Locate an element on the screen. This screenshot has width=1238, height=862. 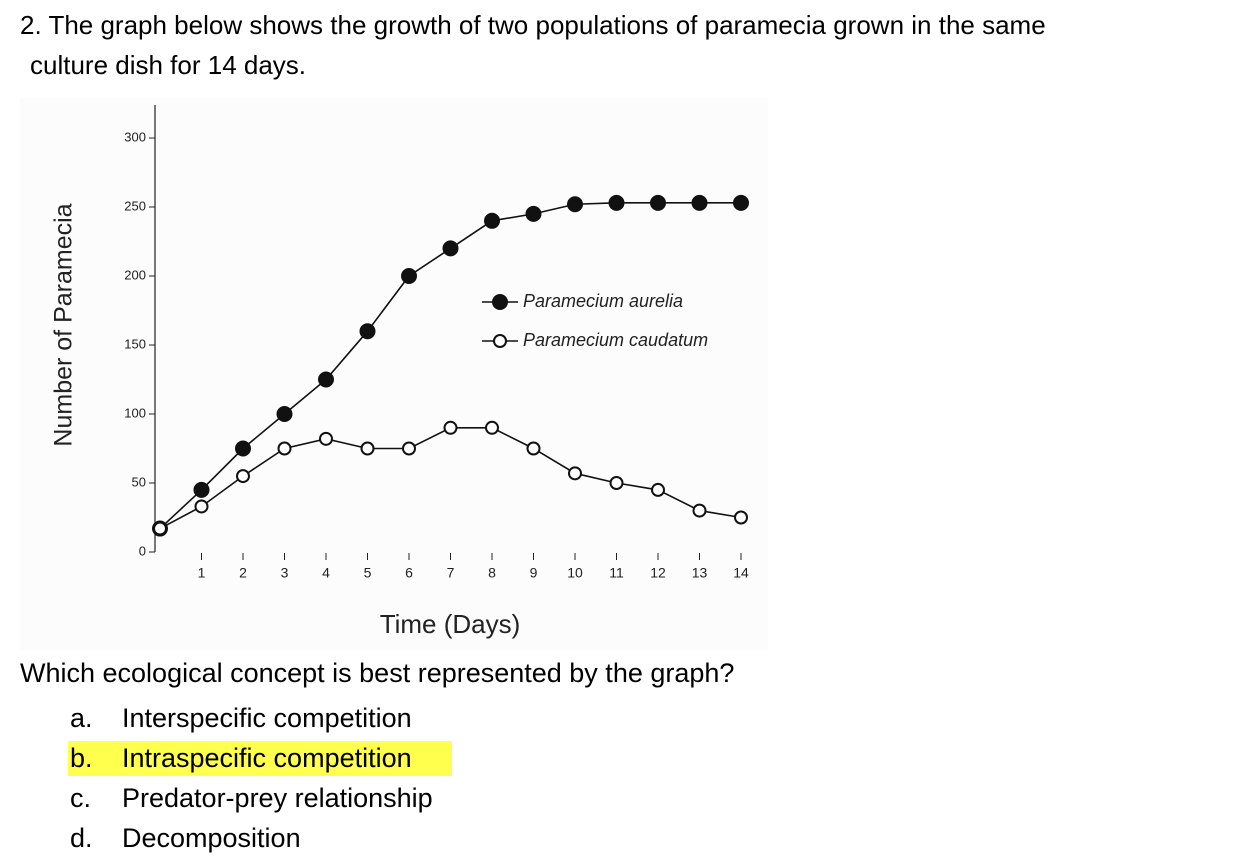
option-letter: c. is located at coordinates (81, 798).